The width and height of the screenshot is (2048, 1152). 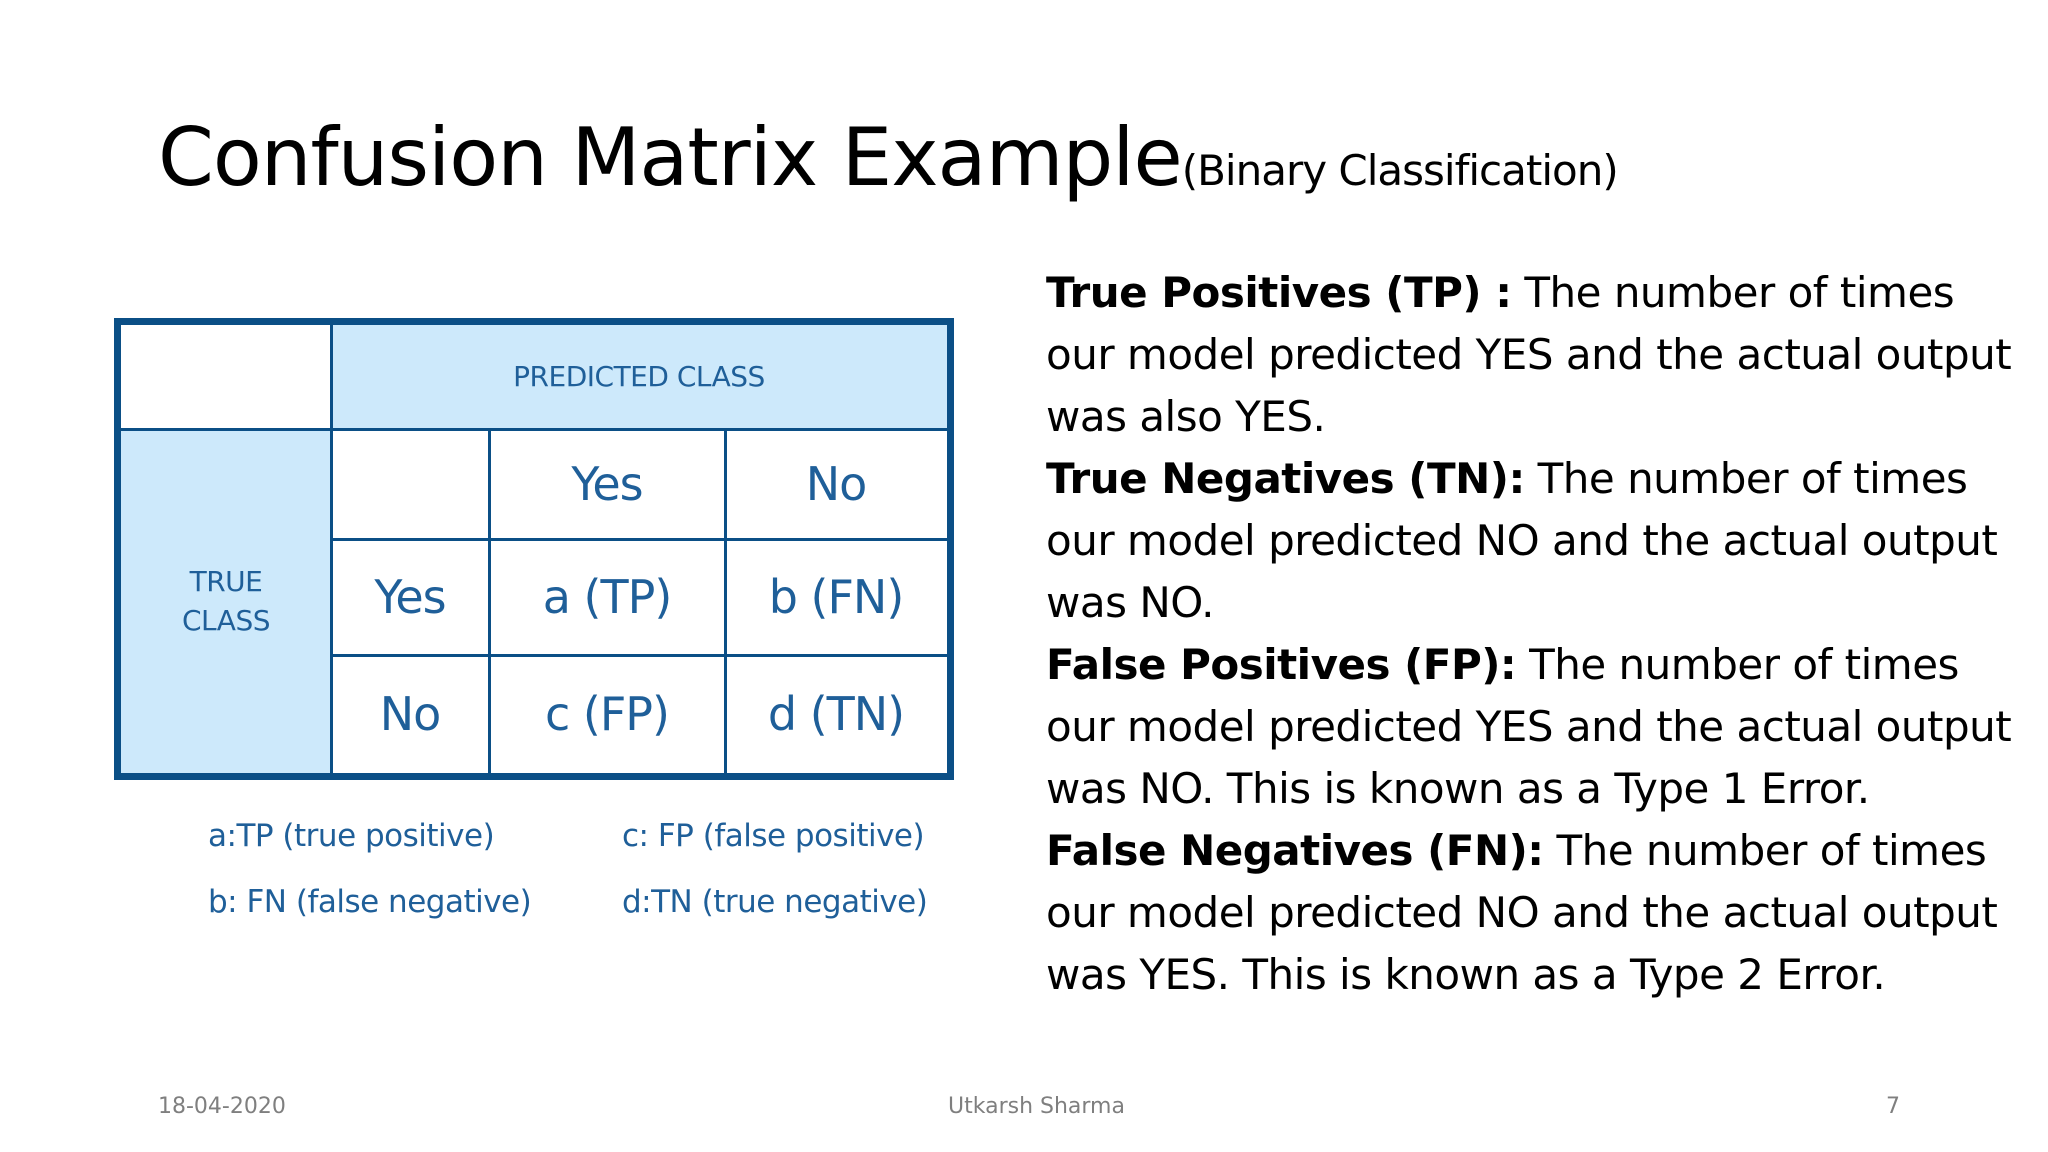 What do you see at coordinates (836, 714) in the screenshot?
I see `cell-true-negative: d (TN)` at bounding box center [836, 714].